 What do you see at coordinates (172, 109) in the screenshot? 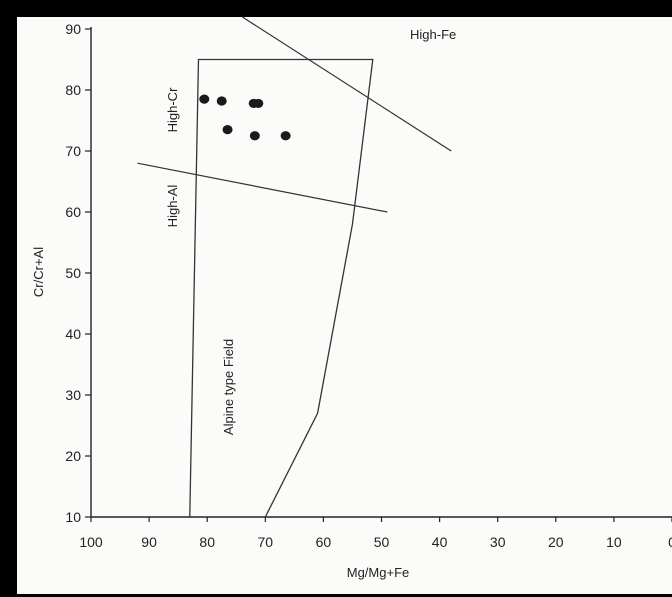
I see `high-cr-label: High-Cr` at bounding box center [172, 109].